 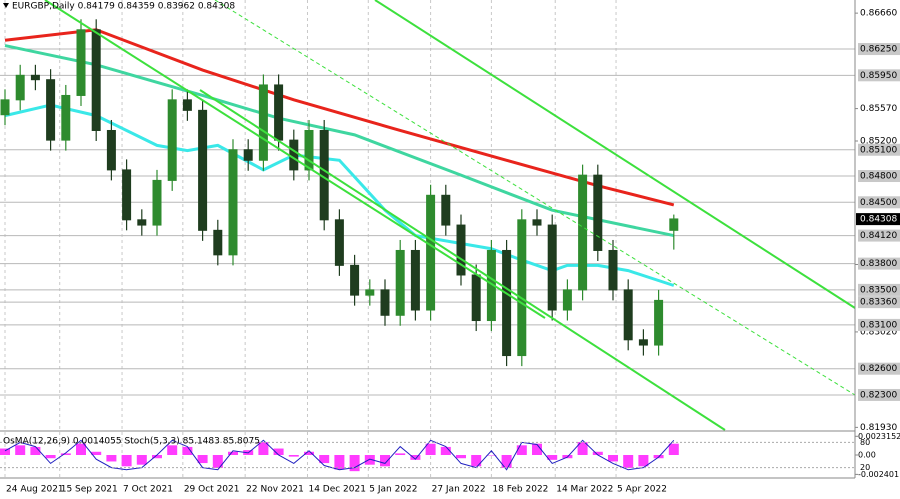 I want to click on level-label: 0.82600, so click(x=878, y=369).